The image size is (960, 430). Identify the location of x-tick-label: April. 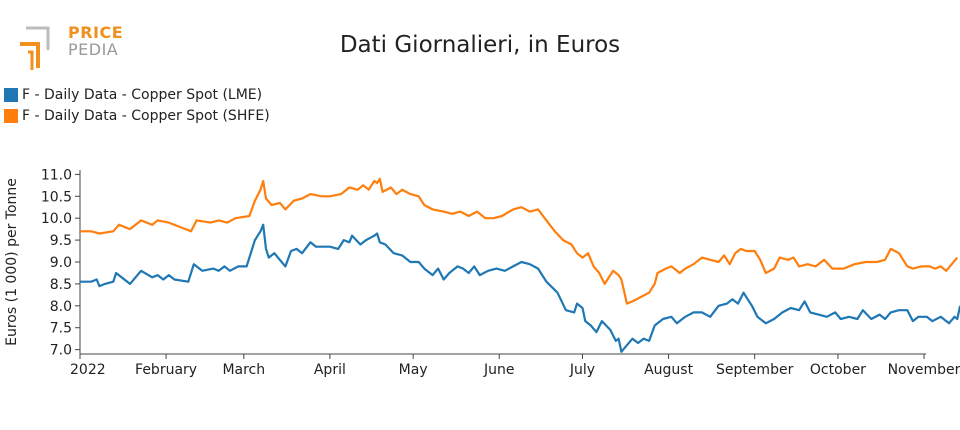
(330, 370).